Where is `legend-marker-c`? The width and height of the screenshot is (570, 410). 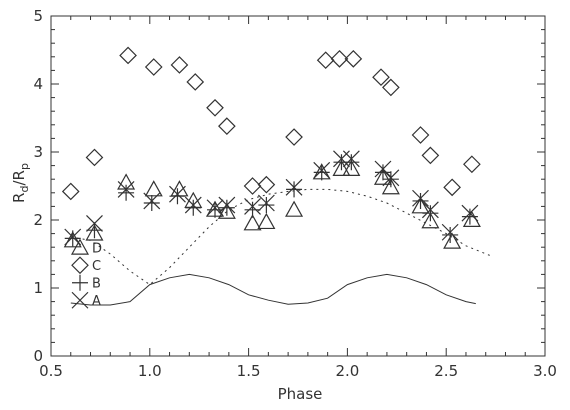 legend-marker-c is located at coordinates (80, 265).